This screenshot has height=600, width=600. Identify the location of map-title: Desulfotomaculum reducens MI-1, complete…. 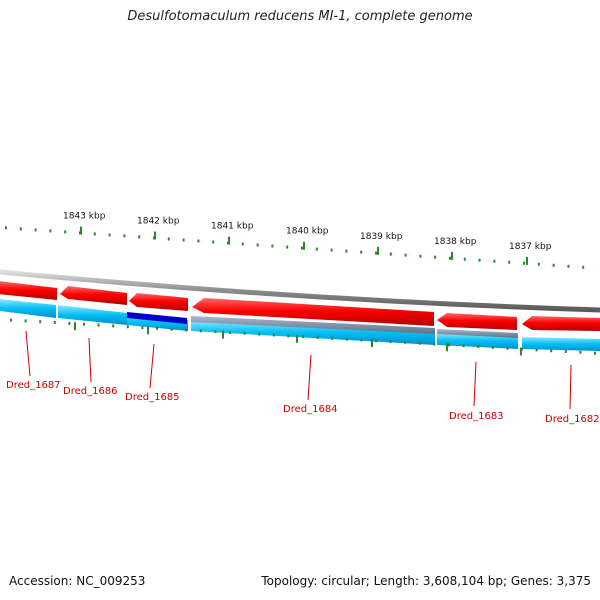
(300, 16).